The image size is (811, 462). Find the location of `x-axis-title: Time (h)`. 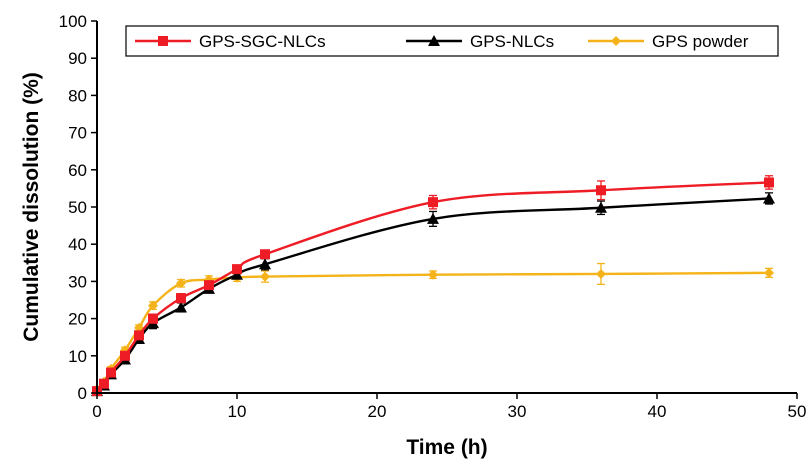

x-axis-title: Time (h) is located at coordinates (446, 447).